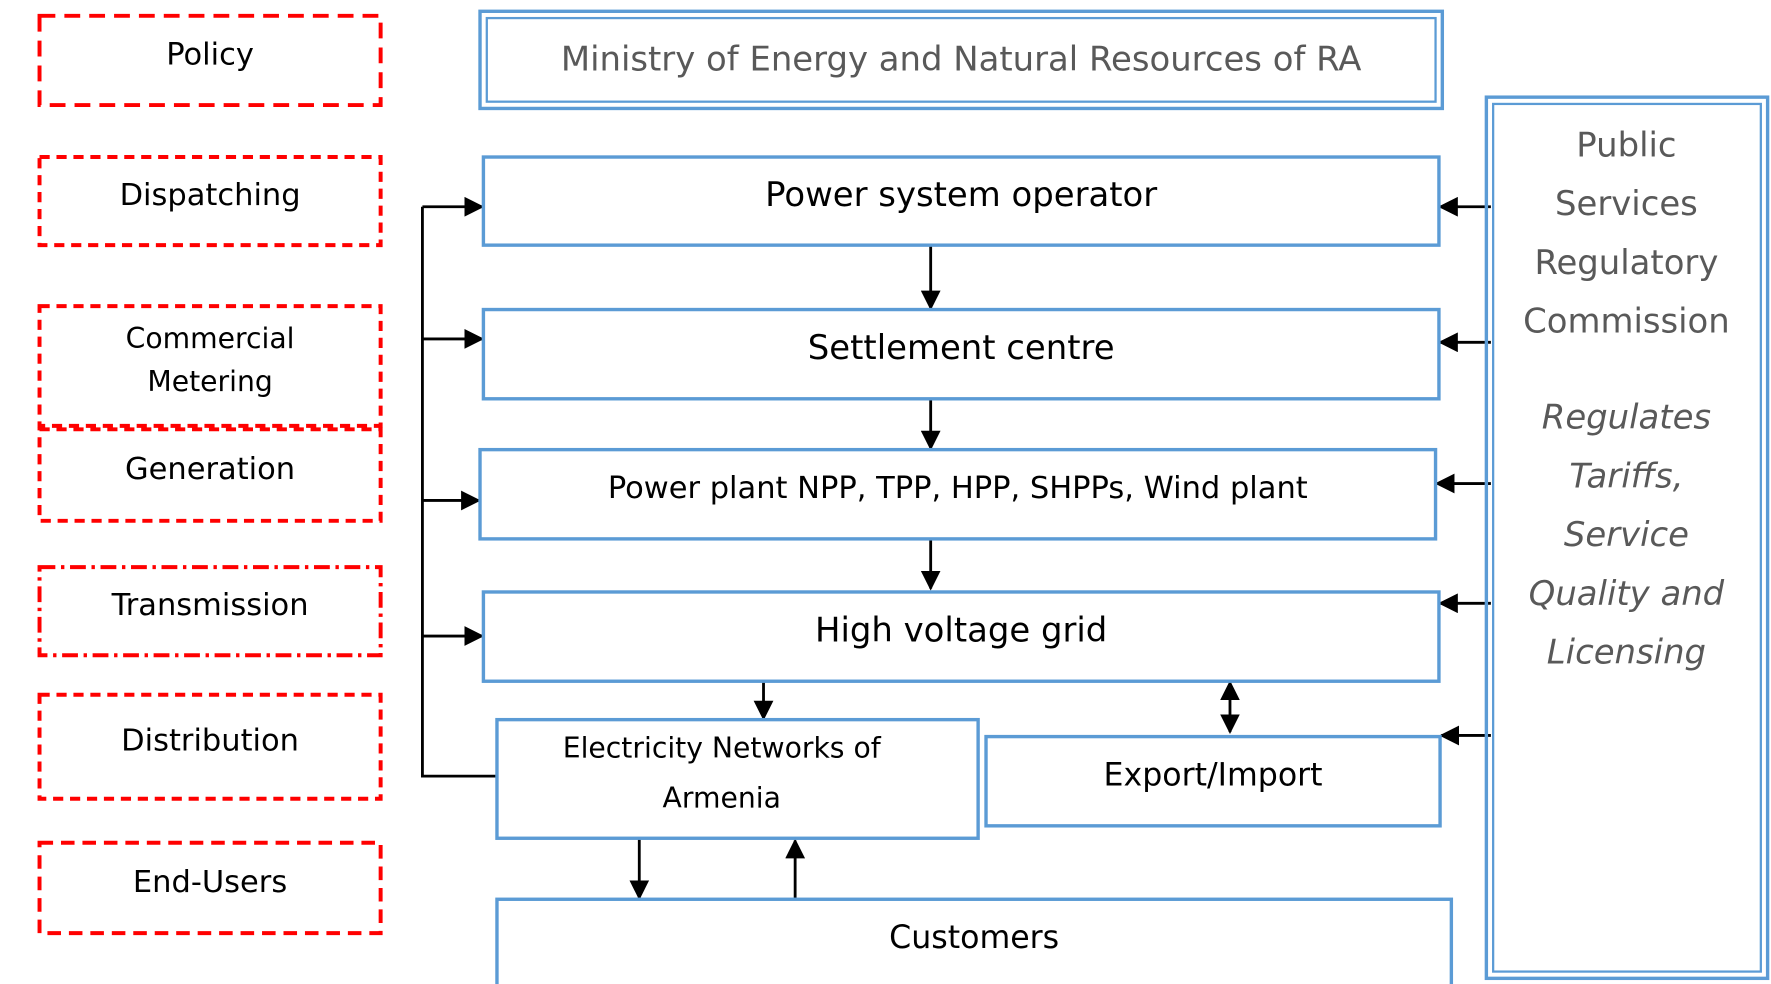 This screenshot has width=1771, height=984. What do you see at coordinates (722, 797) in the screenshot?
I see `entity-label: Armenia` at bounding box center [722, 797].